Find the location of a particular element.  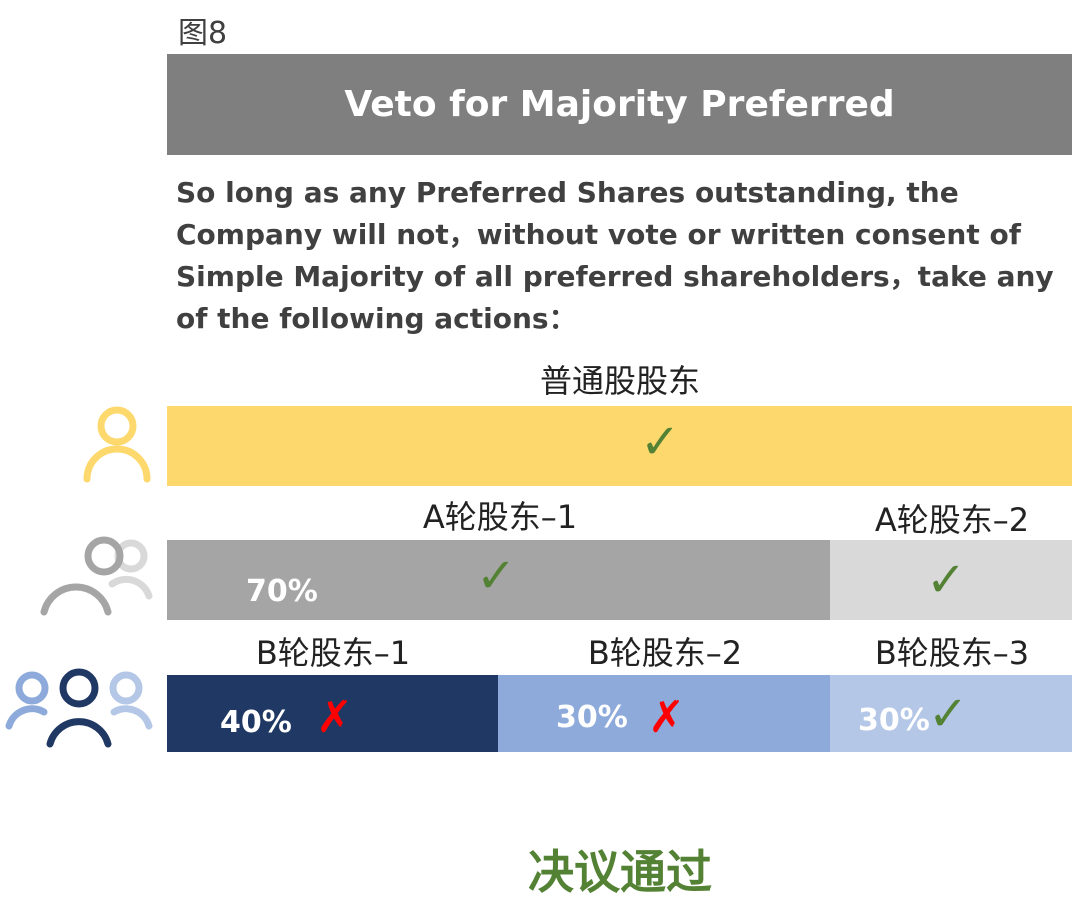

common-label: 普通股股东 is located at coordinates (620, 381).